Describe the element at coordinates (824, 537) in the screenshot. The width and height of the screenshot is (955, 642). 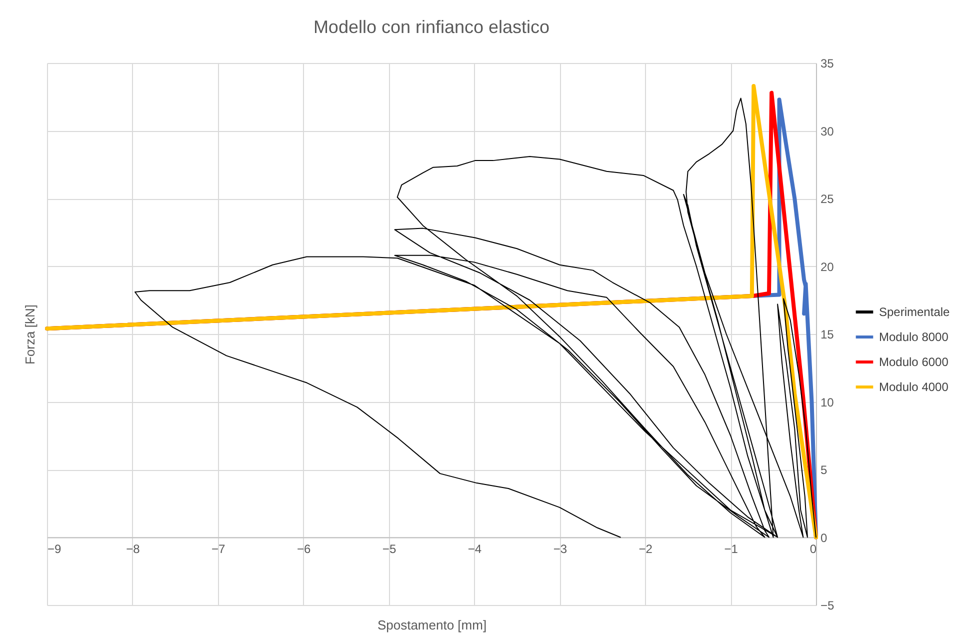
I see `y-tick-label: 0` at that location.